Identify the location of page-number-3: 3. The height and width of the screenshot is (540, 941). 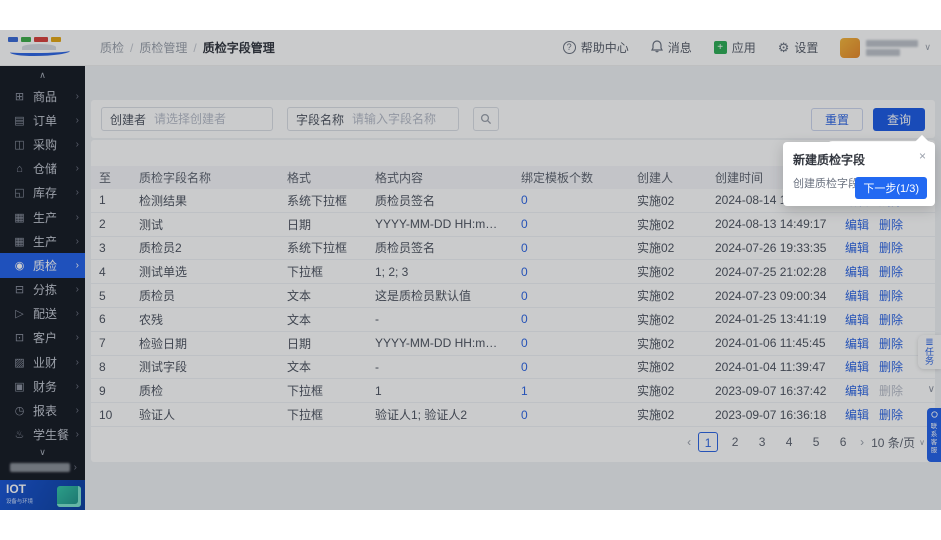
(762, 442).